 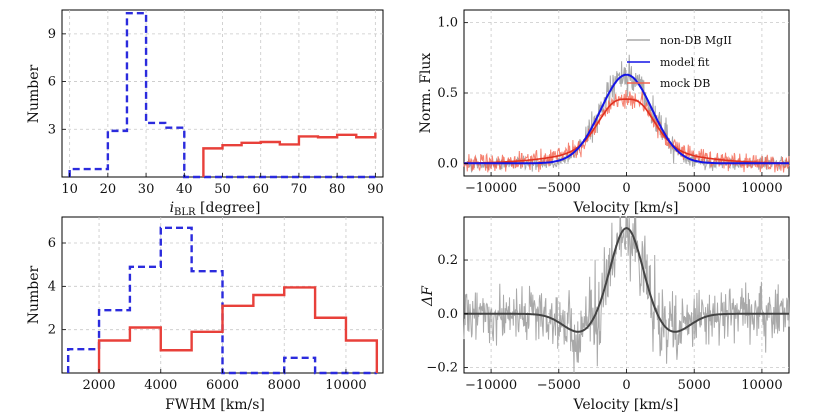 I want to click on x-tick-label: 8000, so click(x=284, y=385).